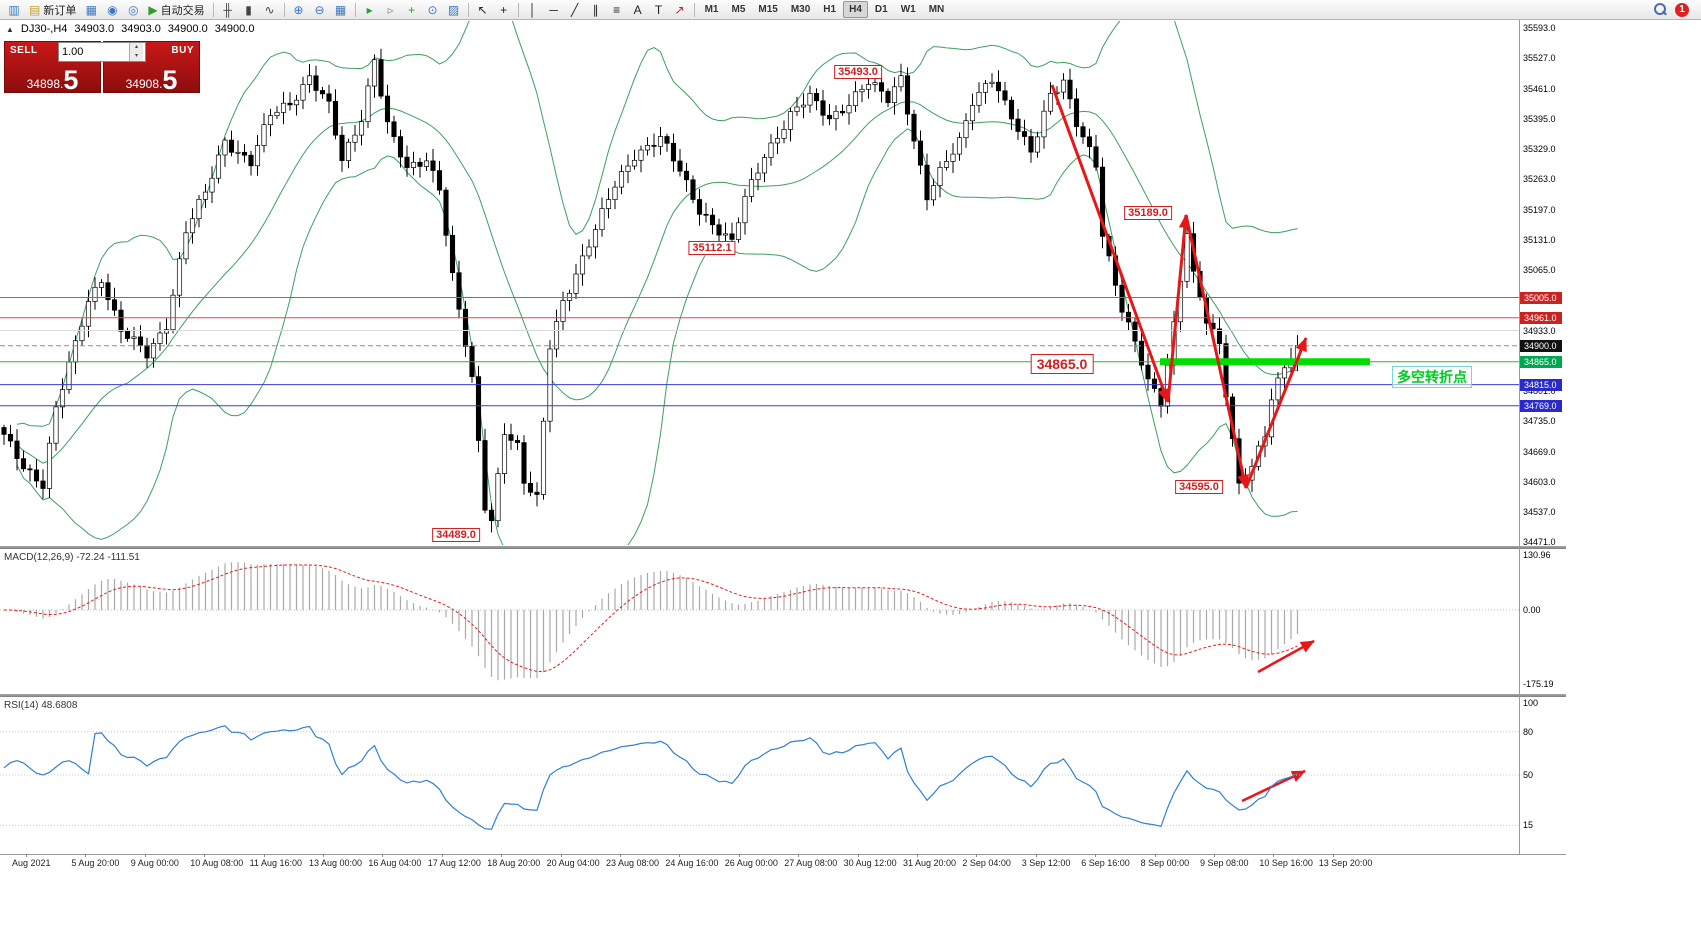 Image resolution: width=1701 pixels, height=944 pixels. I want to click on candlestick-chart-icon: ▥, so click(14, 9).